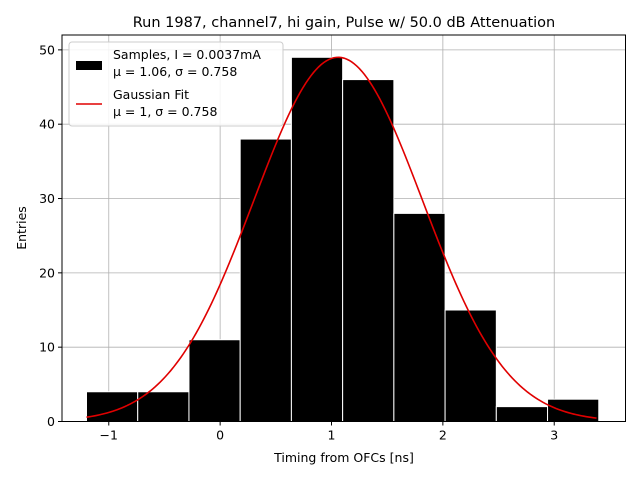 The height and width of the screenshot is (480, 640). What do you see at coordinates (443, 435) in the screenshot?
I see `x-tick-label: 2` at bounding box center [443, 435].